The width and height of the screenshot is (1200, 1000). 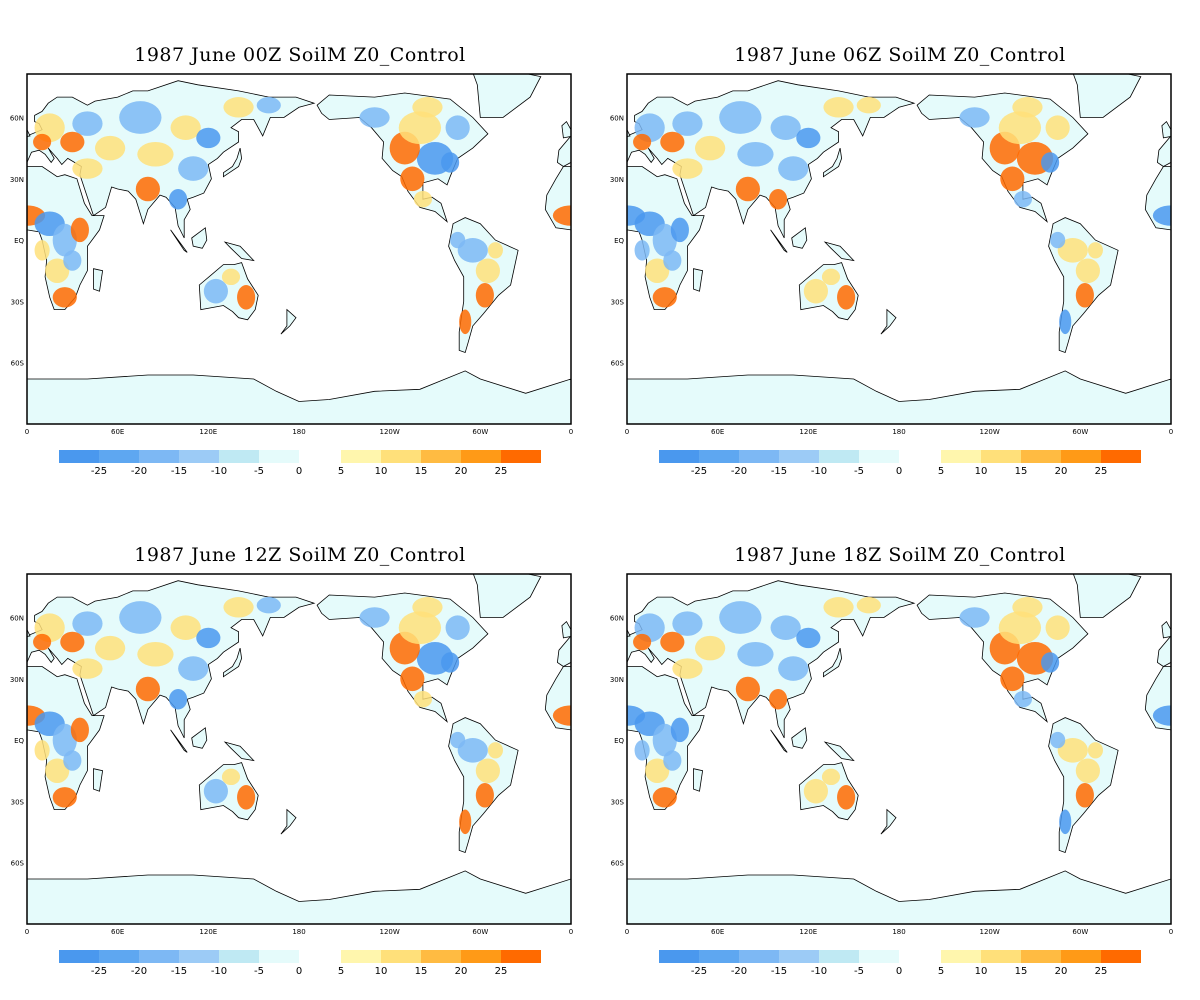 I want to click on colorbar-label: 20, so click(x=461, y=471).